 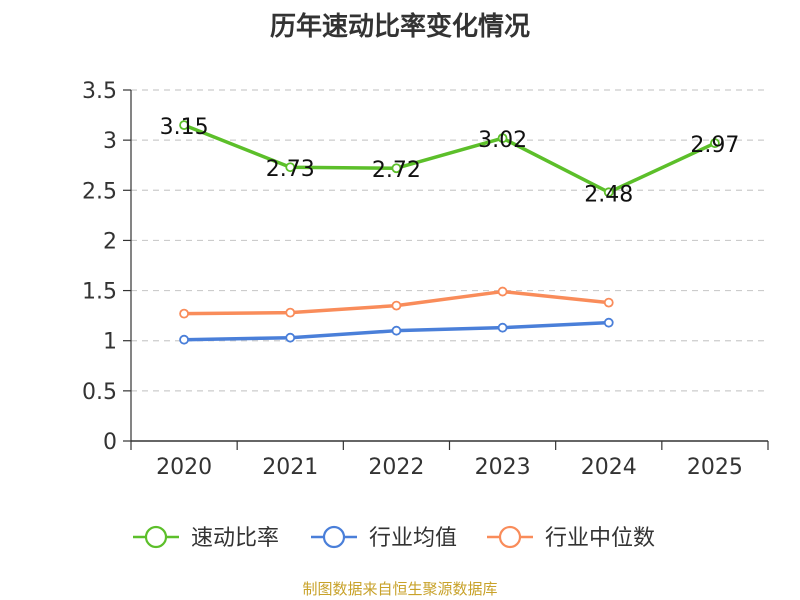 I want to click on y-tick-label: 0, so click(x=110, y=442).